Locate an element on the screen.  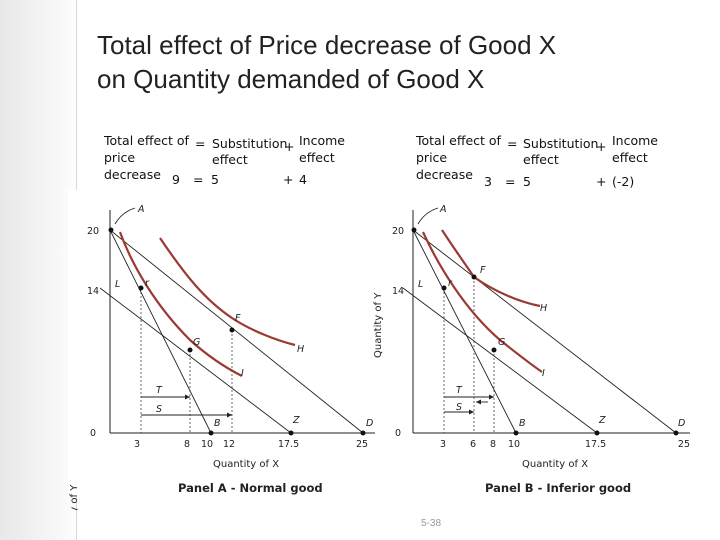
panel-a-x-tick-3: 3 is located at coordinates (137, 444).